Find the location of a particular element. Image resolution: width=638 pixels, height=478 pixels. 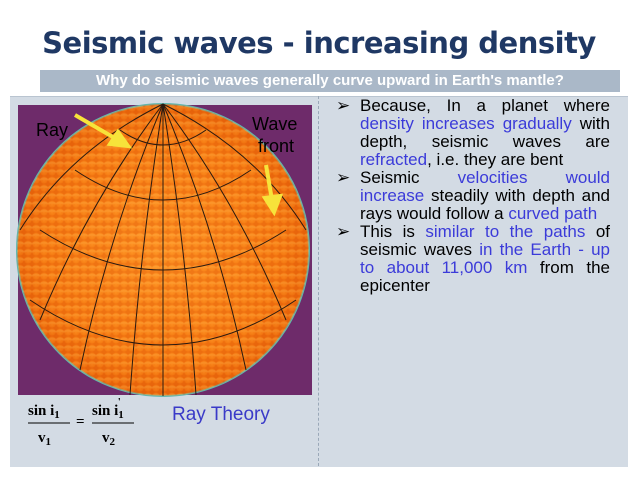

formula-text: ' is located at coordinates (119, 402).